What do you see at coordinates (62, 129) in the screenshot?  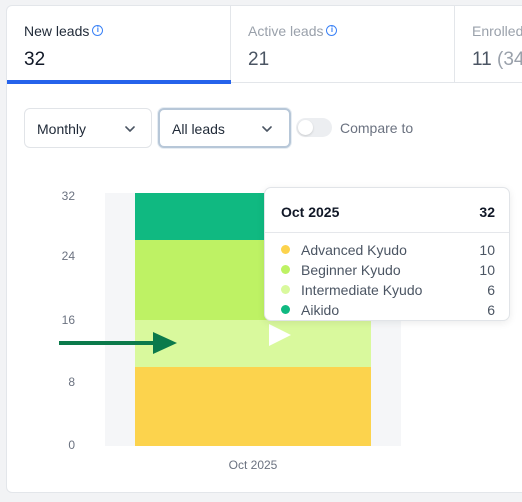 I see `period-select-value: Monthly` at bounding box center [62, 129].